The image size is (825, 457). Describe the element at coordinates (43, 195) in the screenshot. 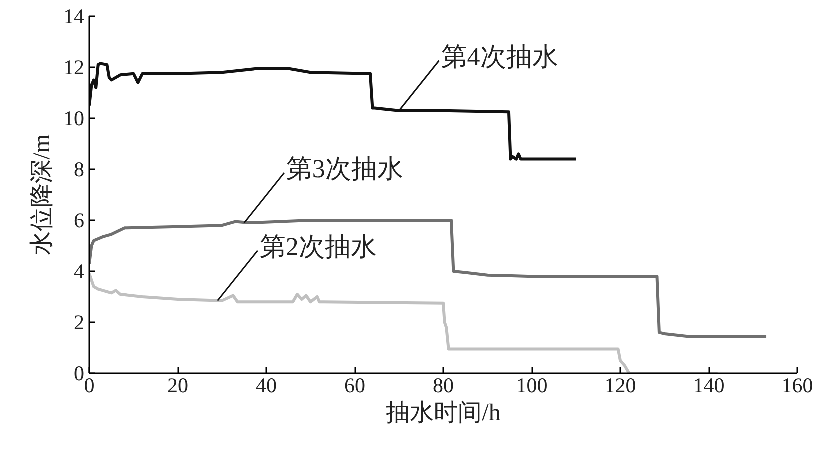

I see `y-axis-title: 水位降深/m` at that location.